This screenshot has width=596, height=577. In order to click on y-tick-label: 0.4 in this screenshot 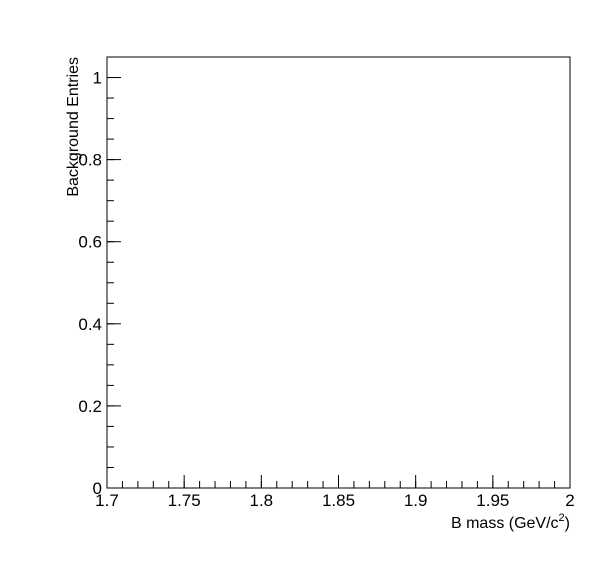, I will do `click(90, 324)`.